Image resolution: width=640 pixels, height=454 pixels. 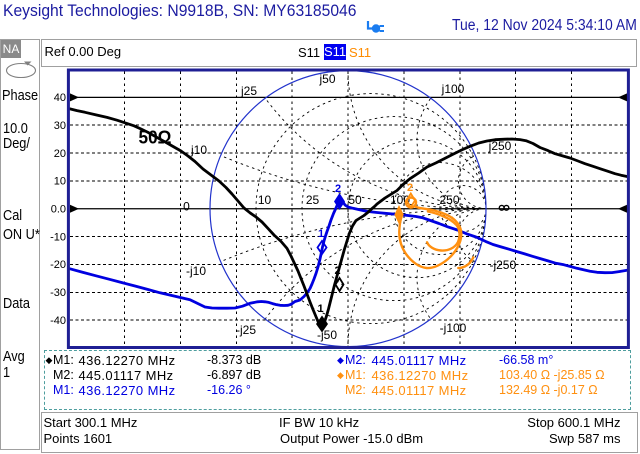 What do you see at coordinates (355, 200) in the screenshot?
I see `svg-text: 50` at bounding box center [355, 200].